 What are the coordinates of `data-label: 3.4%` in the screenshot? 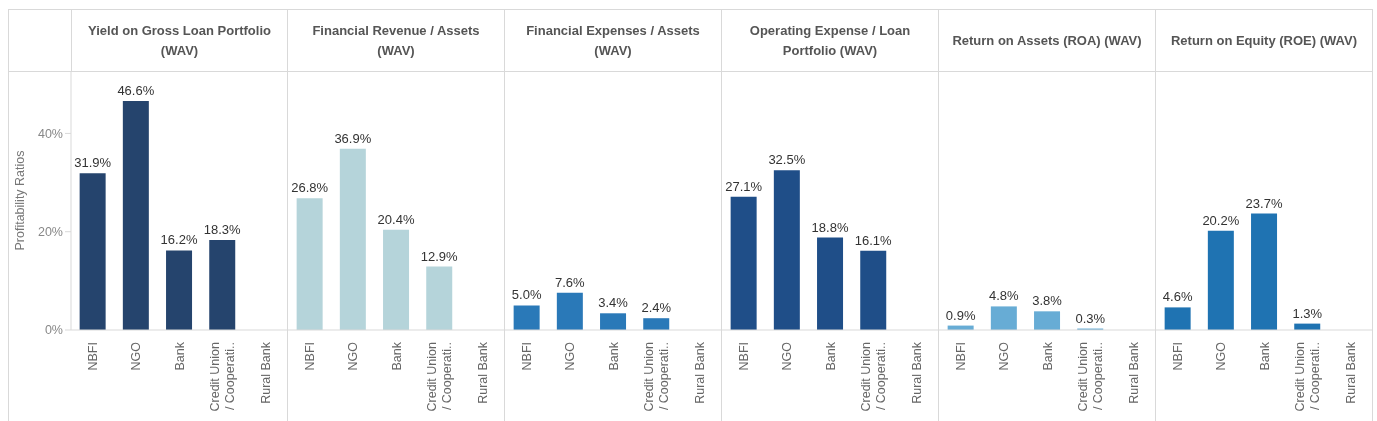 It's located at (613, 303).